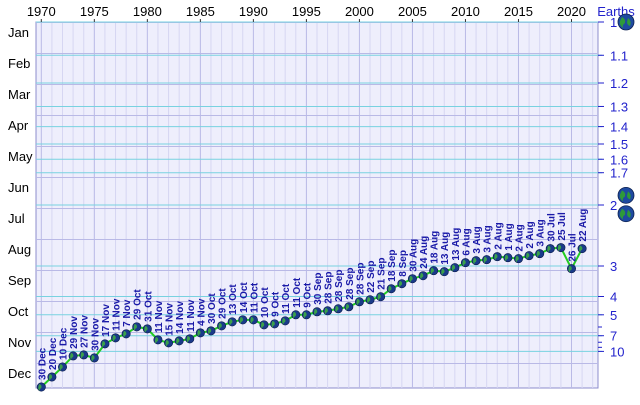 Image resolution: width=640 pixels, height=405 pixels. I want to click on right-tick-label: 3, so click(613, 266).